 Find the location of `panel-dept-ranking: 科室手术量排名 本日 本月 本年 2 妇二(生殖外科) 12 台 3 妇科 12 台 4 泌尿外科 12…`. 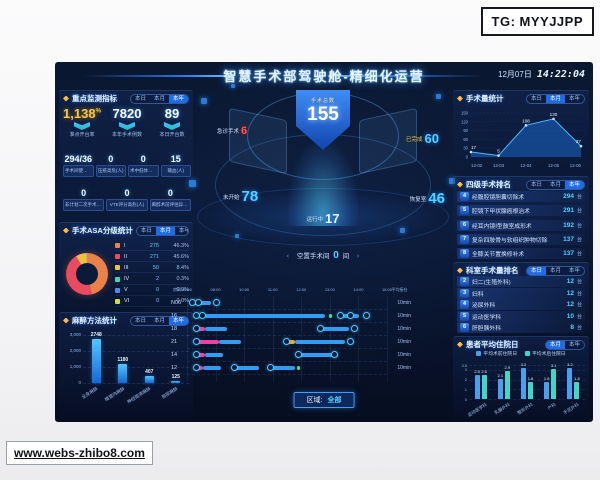

panel-dept-ranking: 科室手术量排名 本日 本月 本年 2 妇二(生殖外科) 12 台 3 妇科 12 台 4 泌尿外科 12… is located at coordinates (521, 298).